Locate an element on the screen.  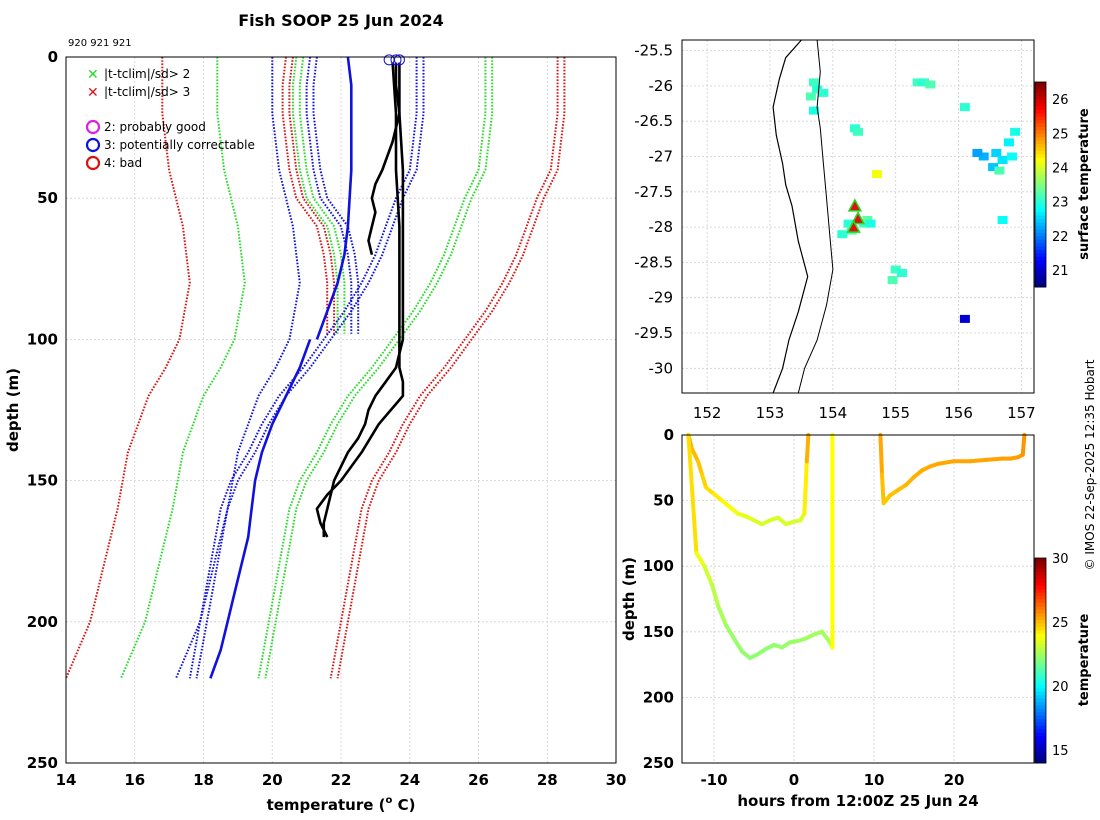
legend-marker-circle-blue is located at coordinates (93, 145).